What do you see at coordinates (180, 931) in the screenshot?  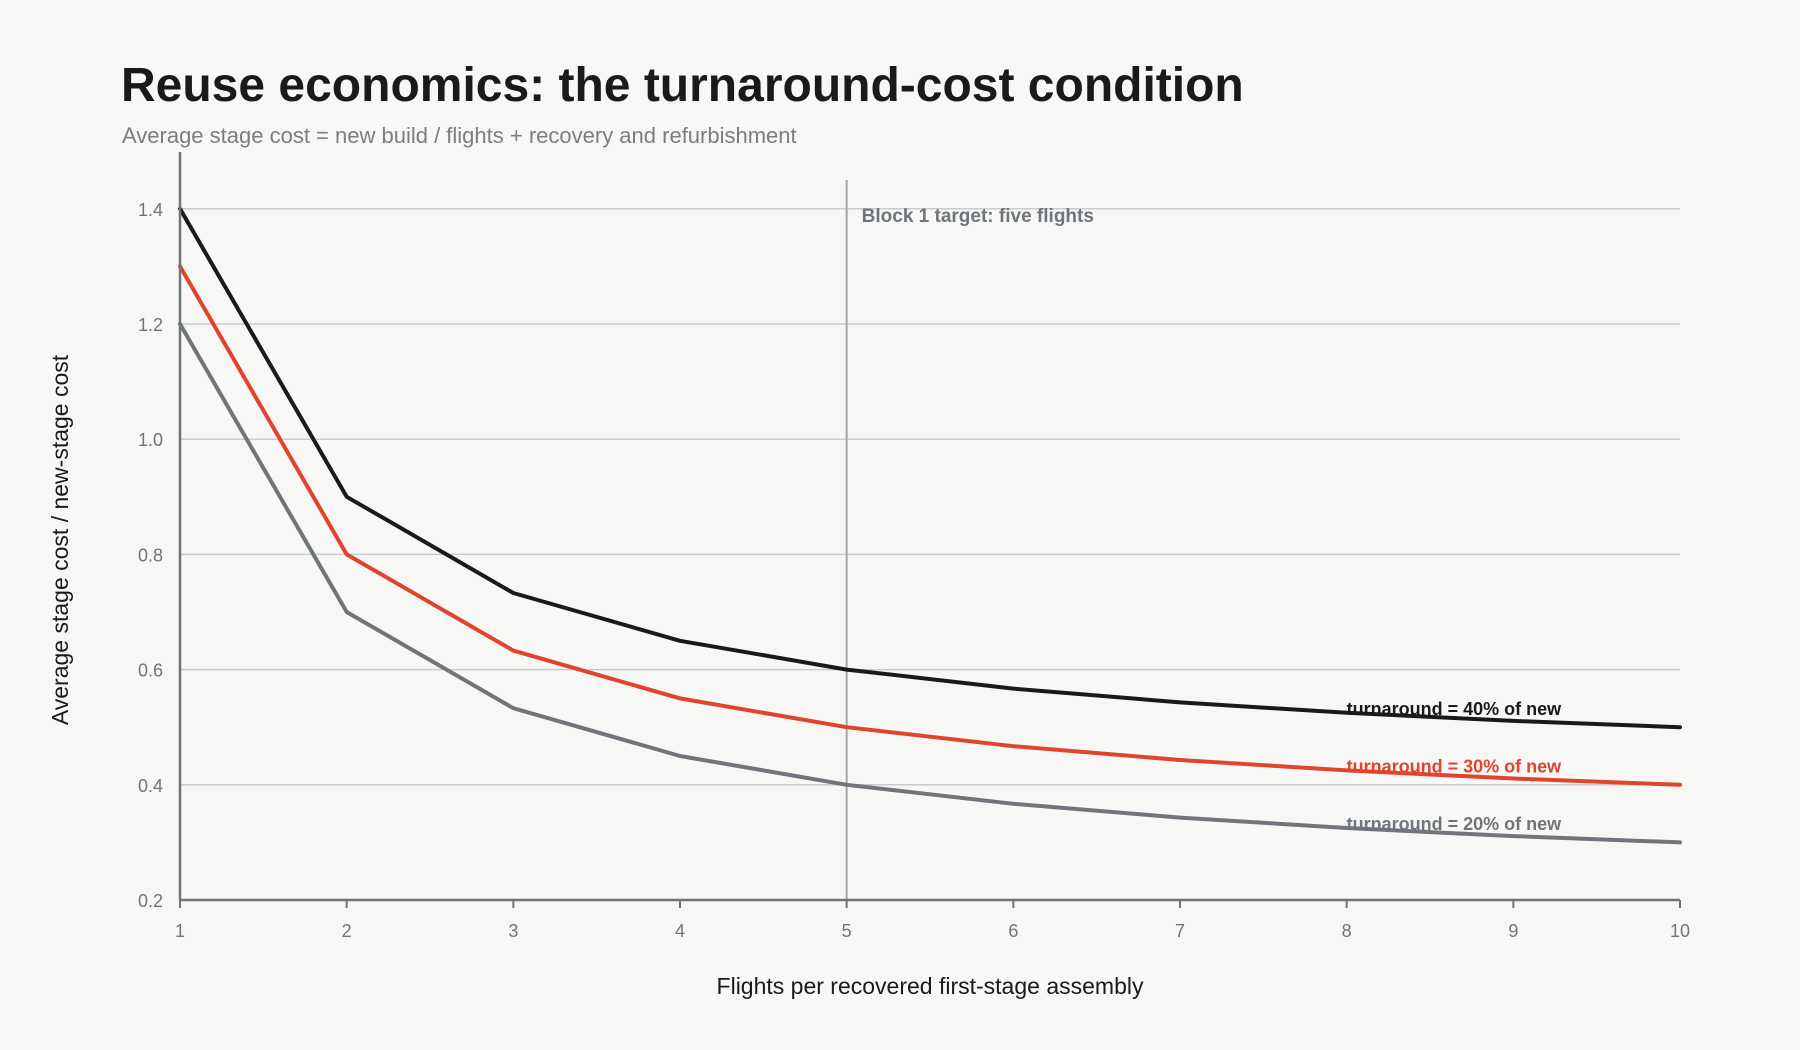 I see `x-tick-label: 1` at bounding box center [180, 931].